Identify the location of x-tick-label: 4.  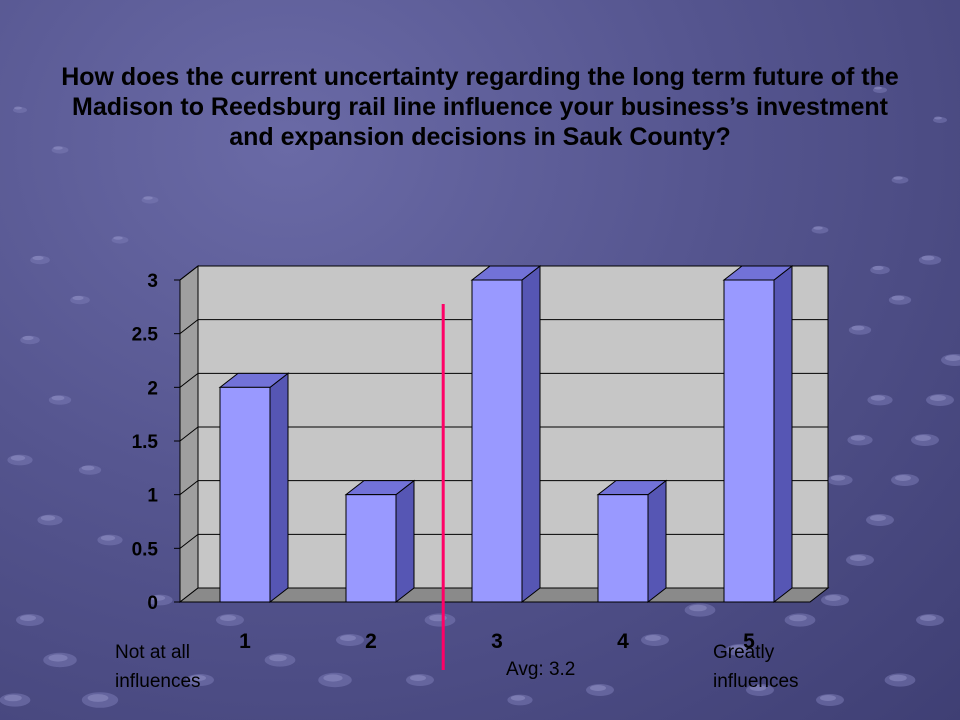
(623, 641).